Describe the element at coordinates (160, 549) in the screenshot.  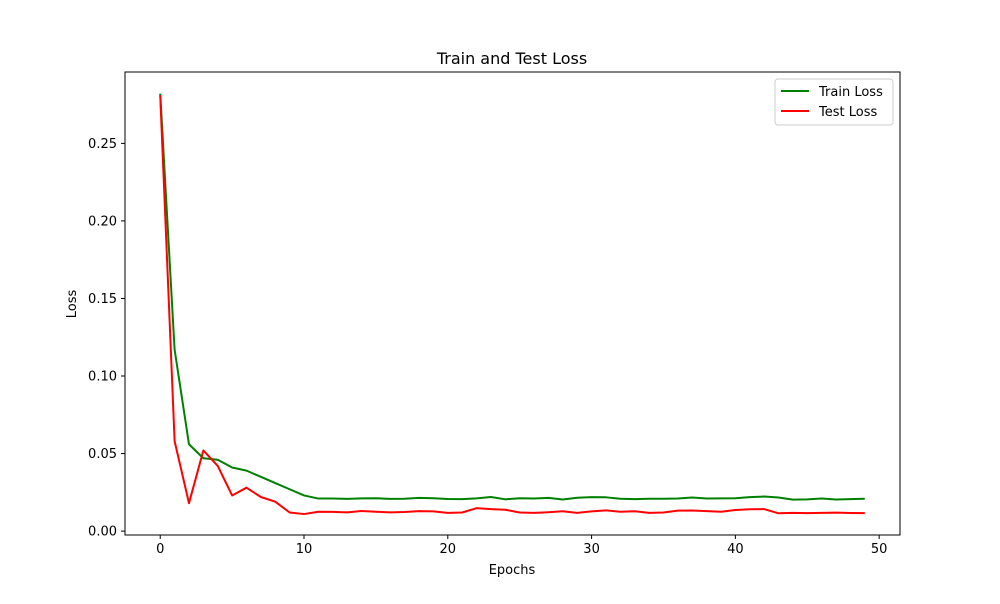
I see `x-tick-label: 0` at that location.